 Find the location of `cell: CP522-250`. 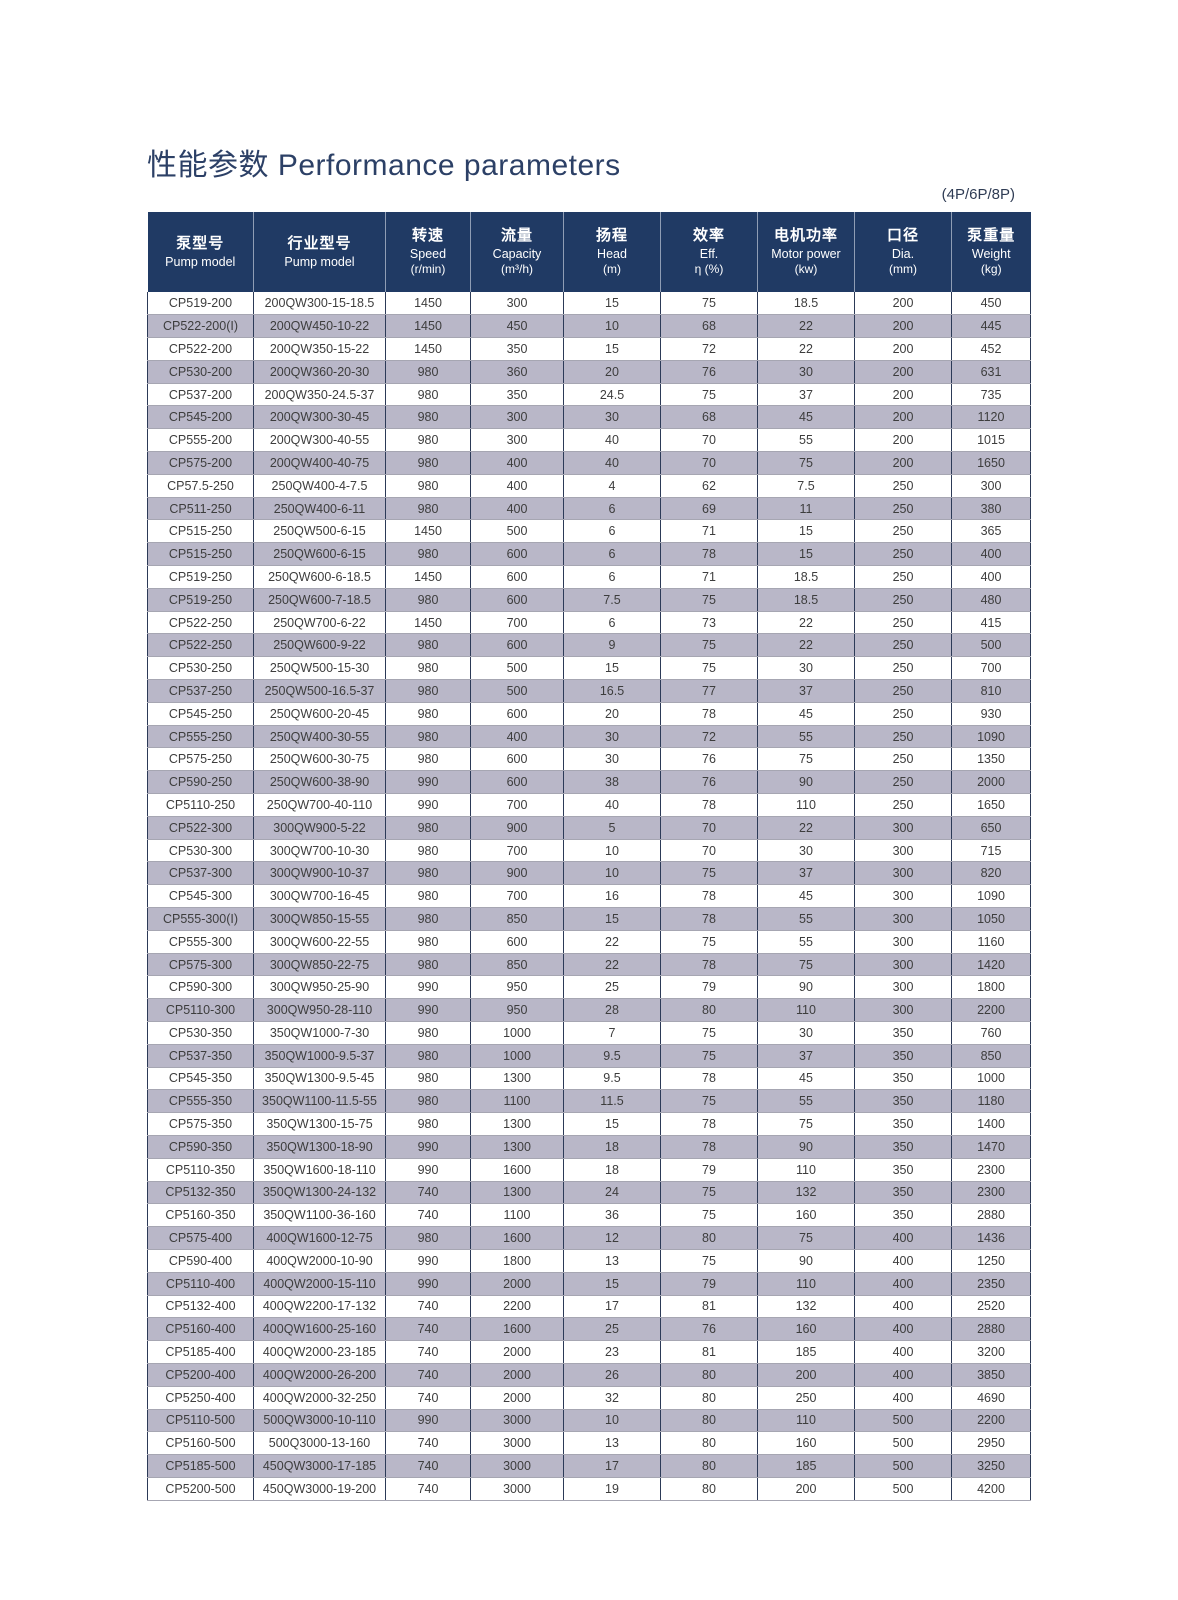

cell: CP522-250 is located at coordinates (200, 623).